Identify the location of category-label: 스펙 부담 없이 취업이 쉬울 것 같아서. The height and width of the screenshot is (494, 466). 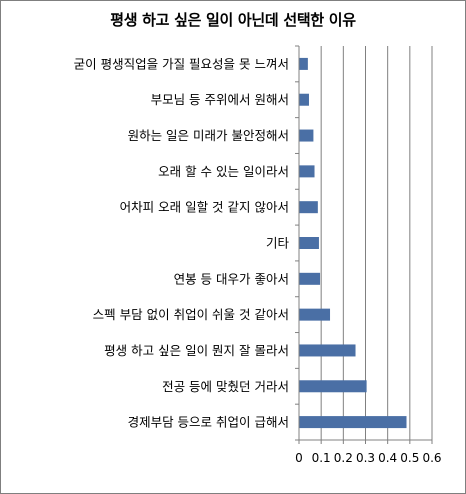
(191, 314).